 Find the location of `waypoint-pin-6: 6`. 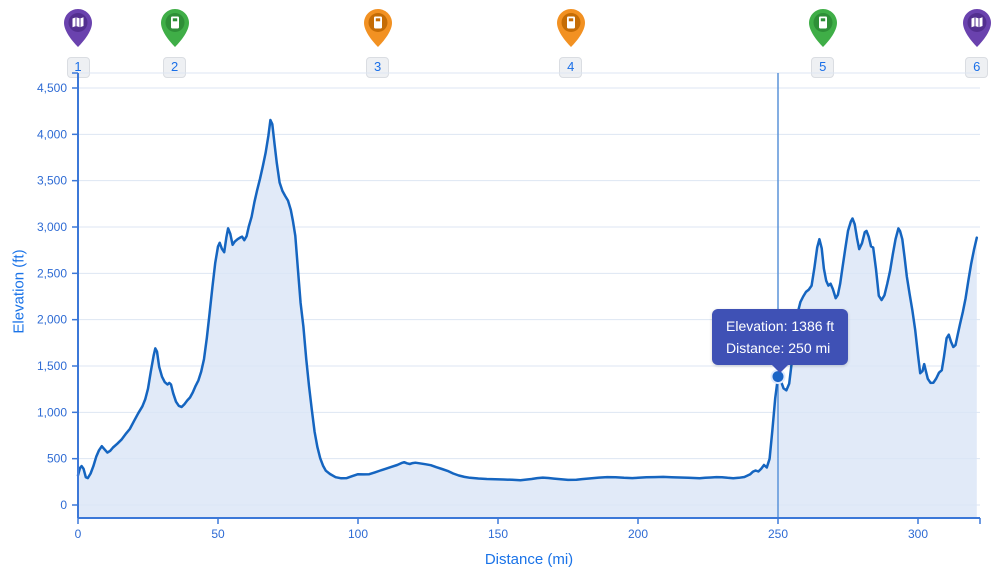

waypoint-pin-6: 6 is located at coordinates (977, 43).